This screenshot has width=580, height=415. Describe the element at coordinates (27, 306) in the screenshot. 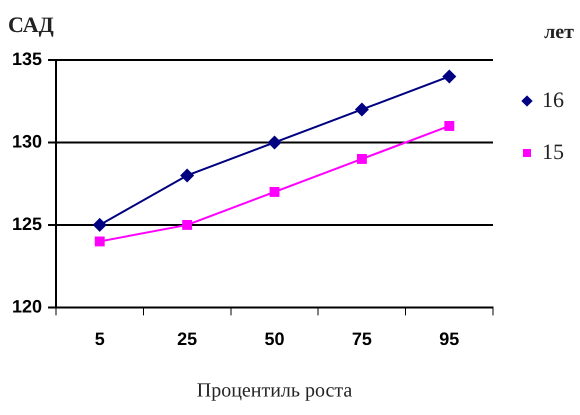

I see `y-tick-label: 120` at that location.